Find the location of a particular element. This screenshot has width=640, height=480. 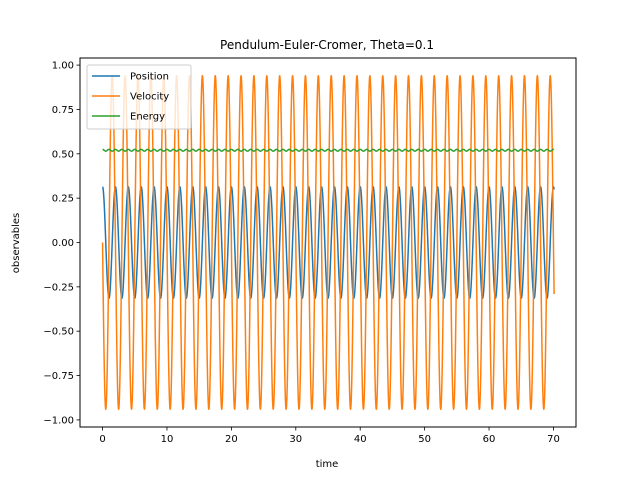

legend-label-velocity: Velocity is located at coordinates (149, 97).